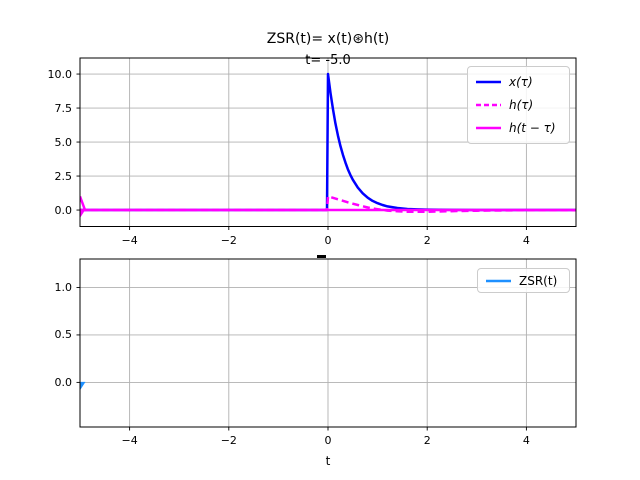  Describe the element at coordinates (63, 335) in the screenshot. I see `y-tick-label: 0.5` at that location.